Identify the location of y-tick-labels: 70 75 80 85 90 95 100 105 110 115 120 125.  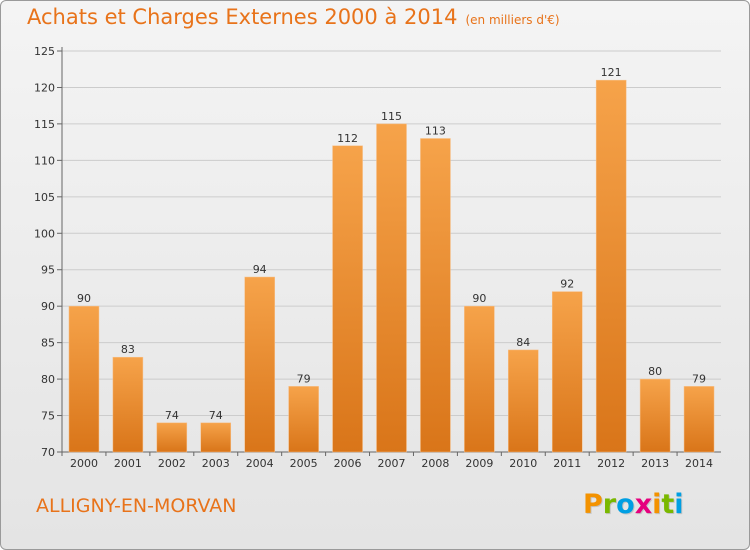
(48, 252).